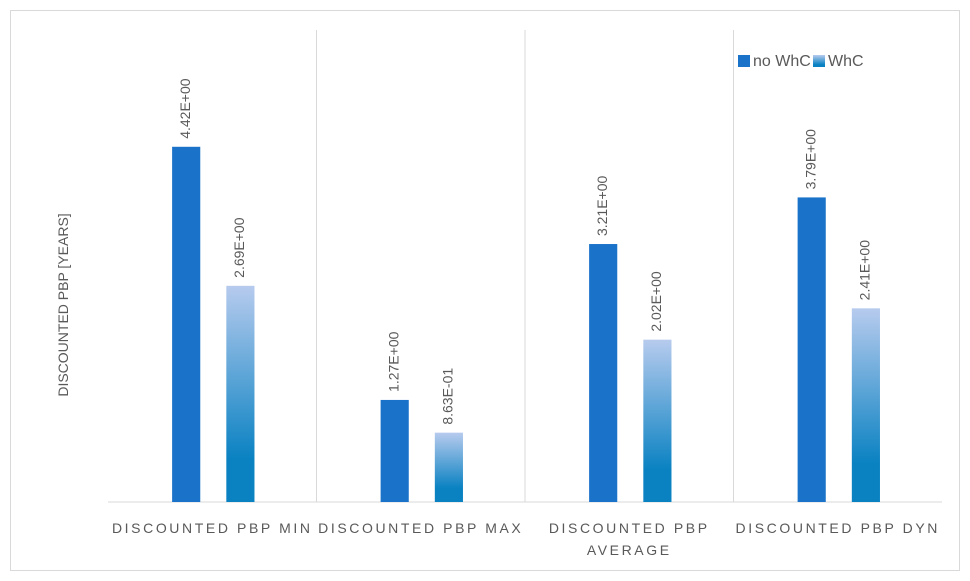 Image resolution: width=970 pixels, height=581 pixels. I want to click on legend-label: WhC, so click(846, 61).